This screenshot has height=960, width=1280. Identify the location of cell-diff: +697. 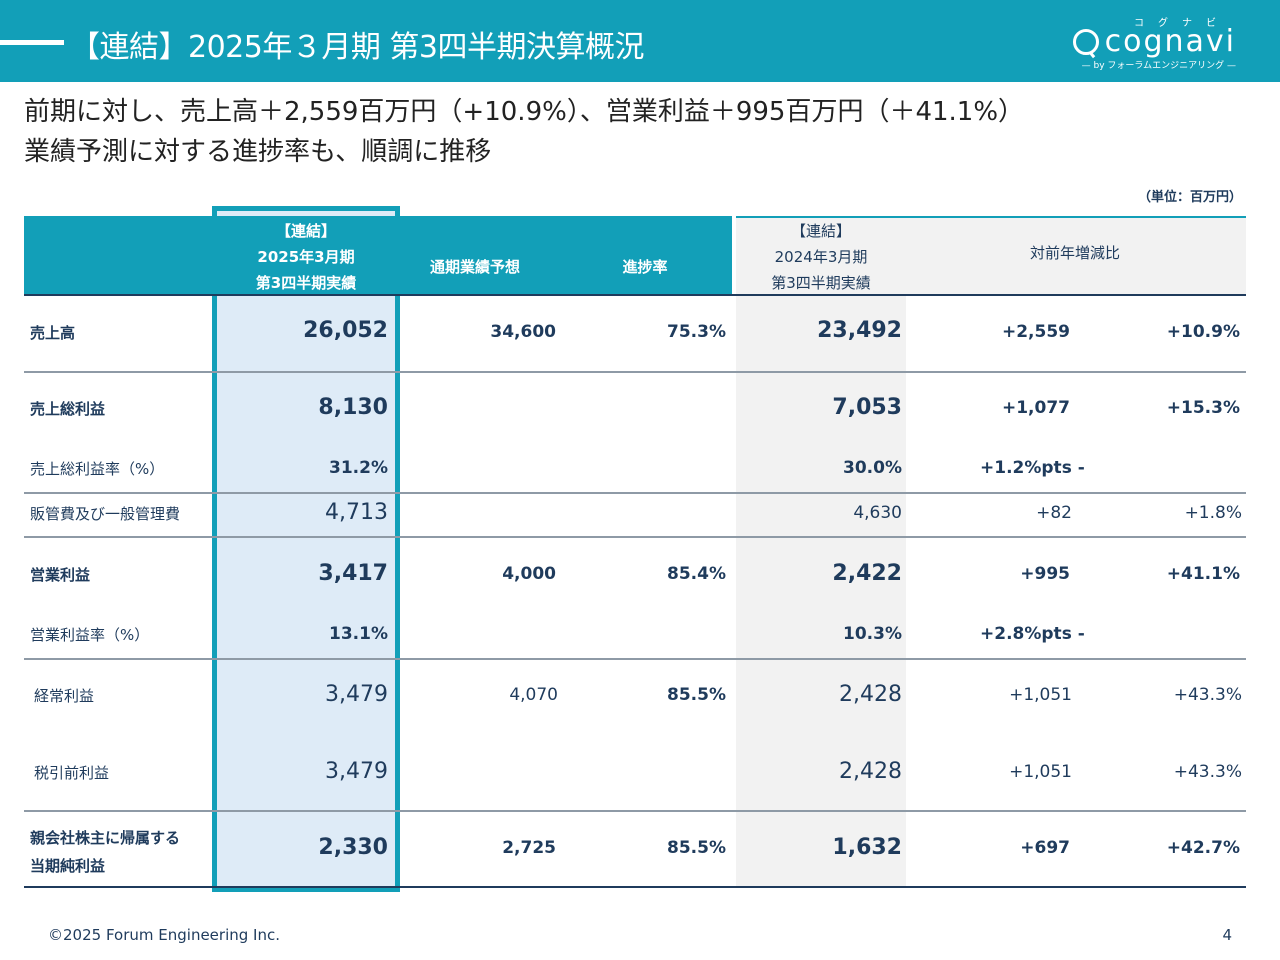
(1045, 848).